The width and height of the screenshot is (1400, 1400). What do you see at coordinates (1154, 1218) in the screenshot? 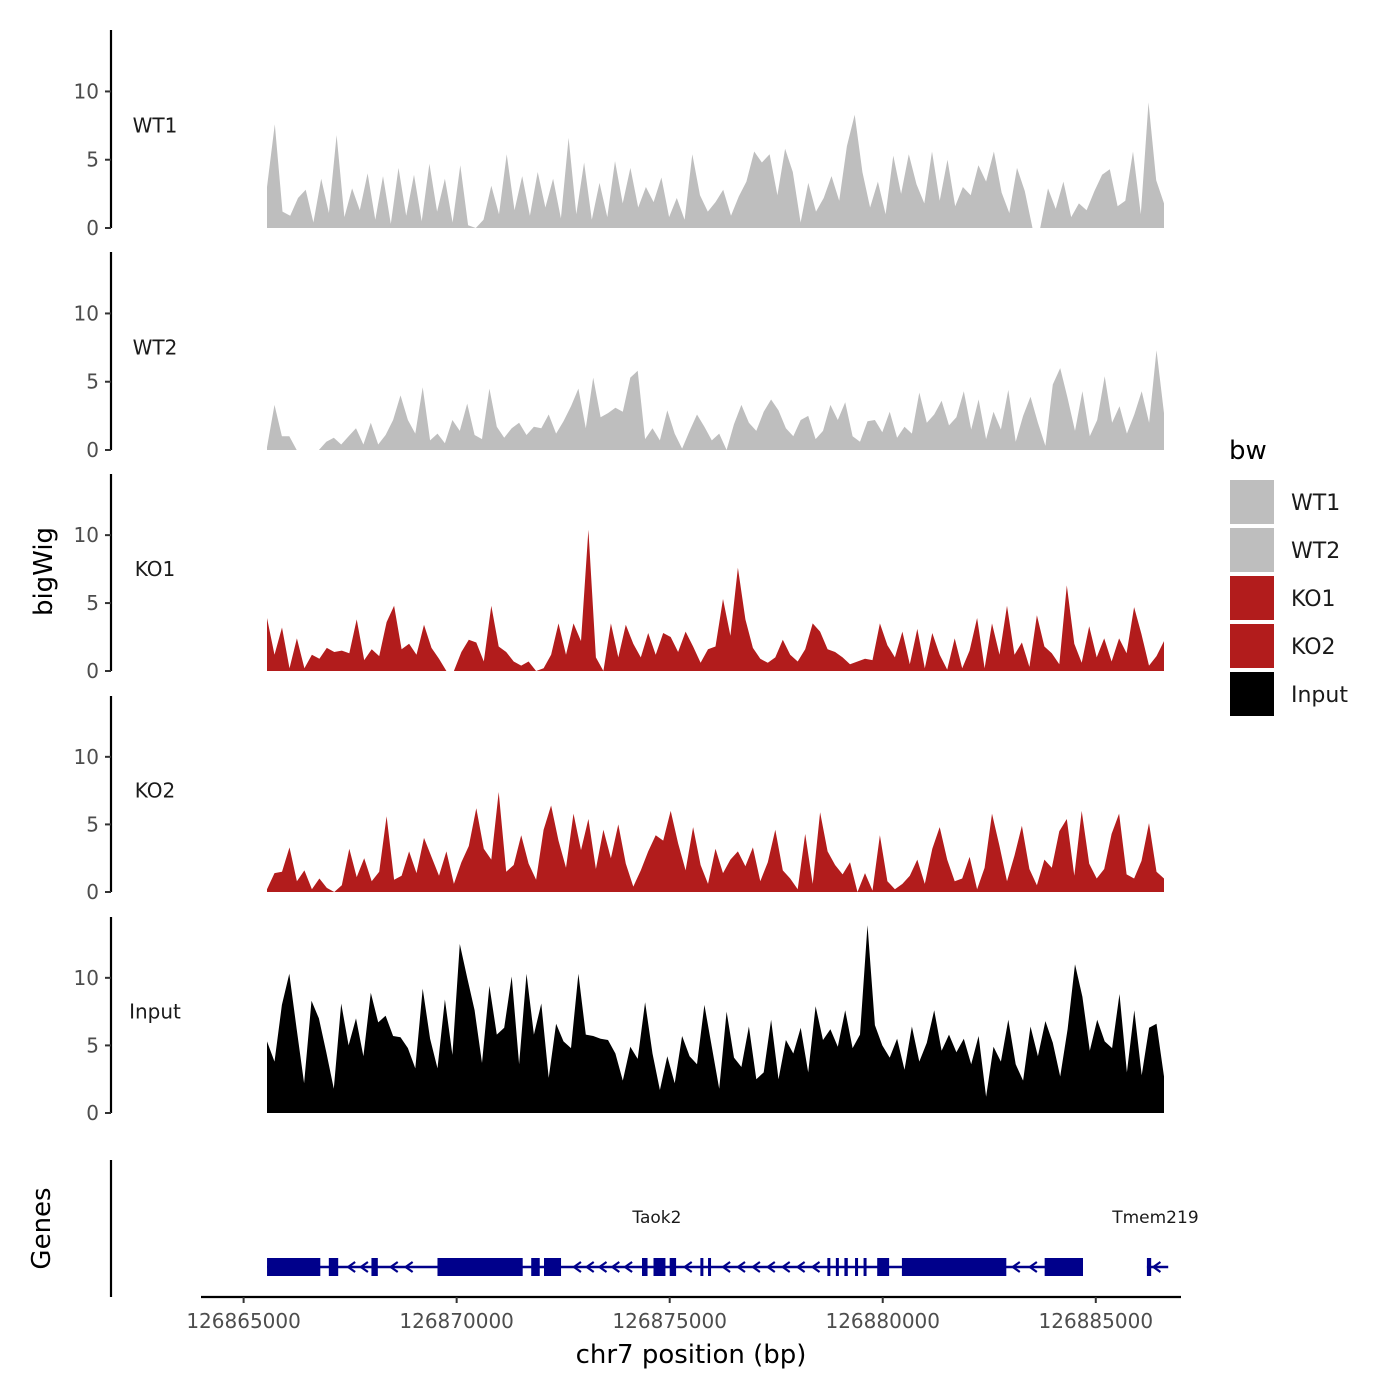
I see `gene-label-tmem219: Tmem219` at bounding box center [1154, 1218].